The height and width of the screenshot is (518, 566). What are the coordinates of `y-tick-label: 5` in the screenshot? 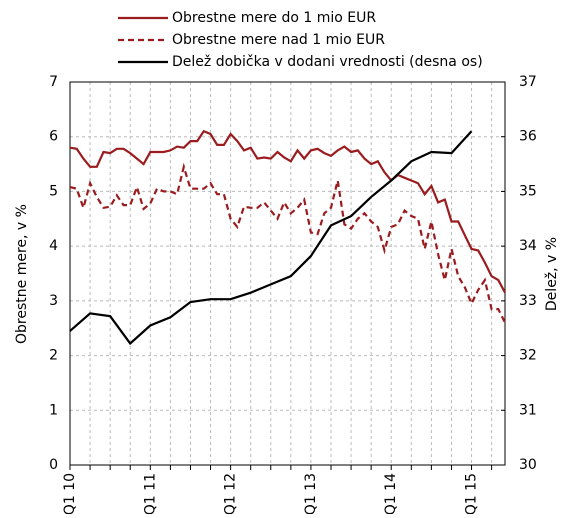 It's located at (53, 191).